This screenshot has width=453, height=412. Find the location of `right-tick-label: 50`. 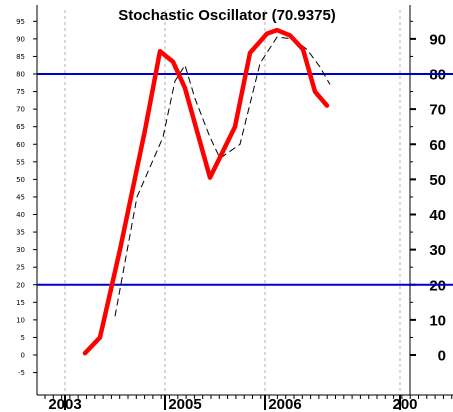

right-tick-label: 50 is located at coordinates (437, 180).